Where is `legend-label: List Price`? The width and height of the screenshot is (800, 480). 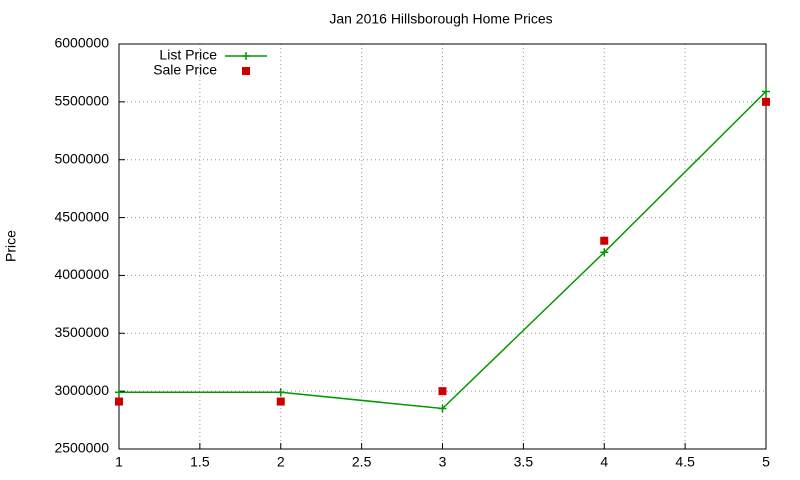 legend-label: List Price is located at coordinates (188, 55).